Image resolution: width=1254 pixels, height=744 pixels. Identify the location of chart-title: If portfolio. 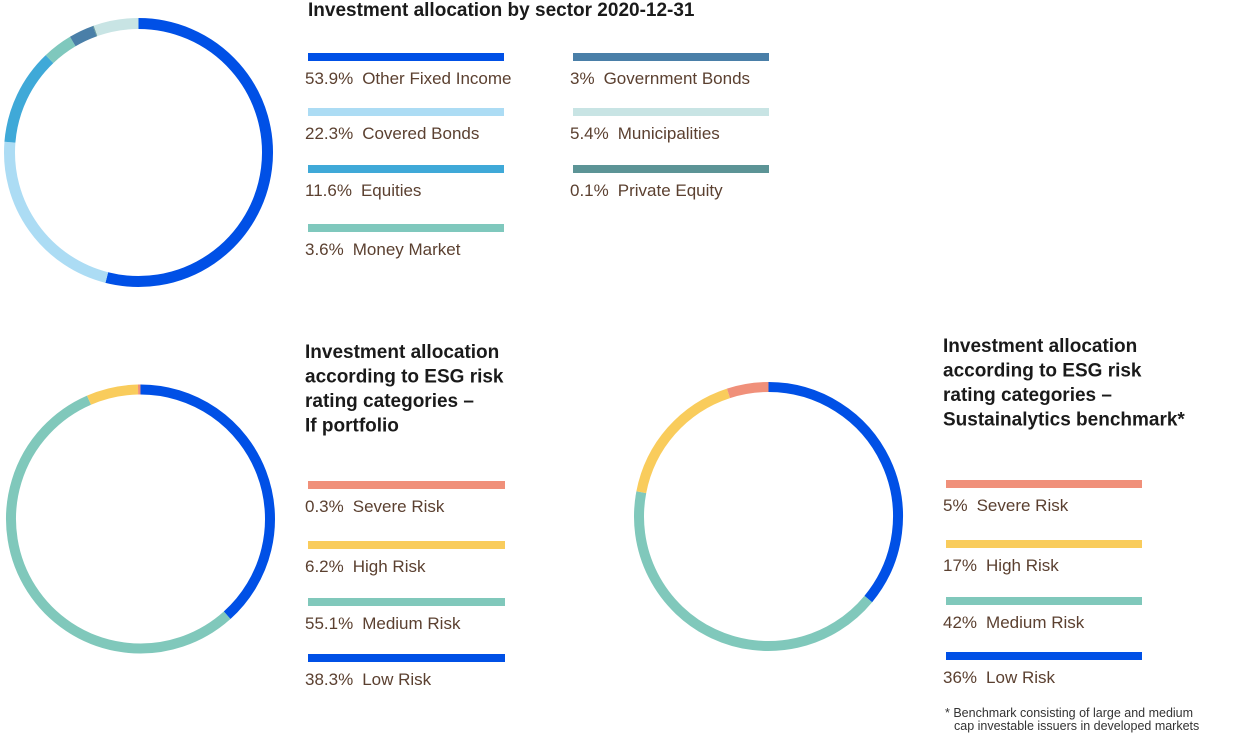
(352, 426).